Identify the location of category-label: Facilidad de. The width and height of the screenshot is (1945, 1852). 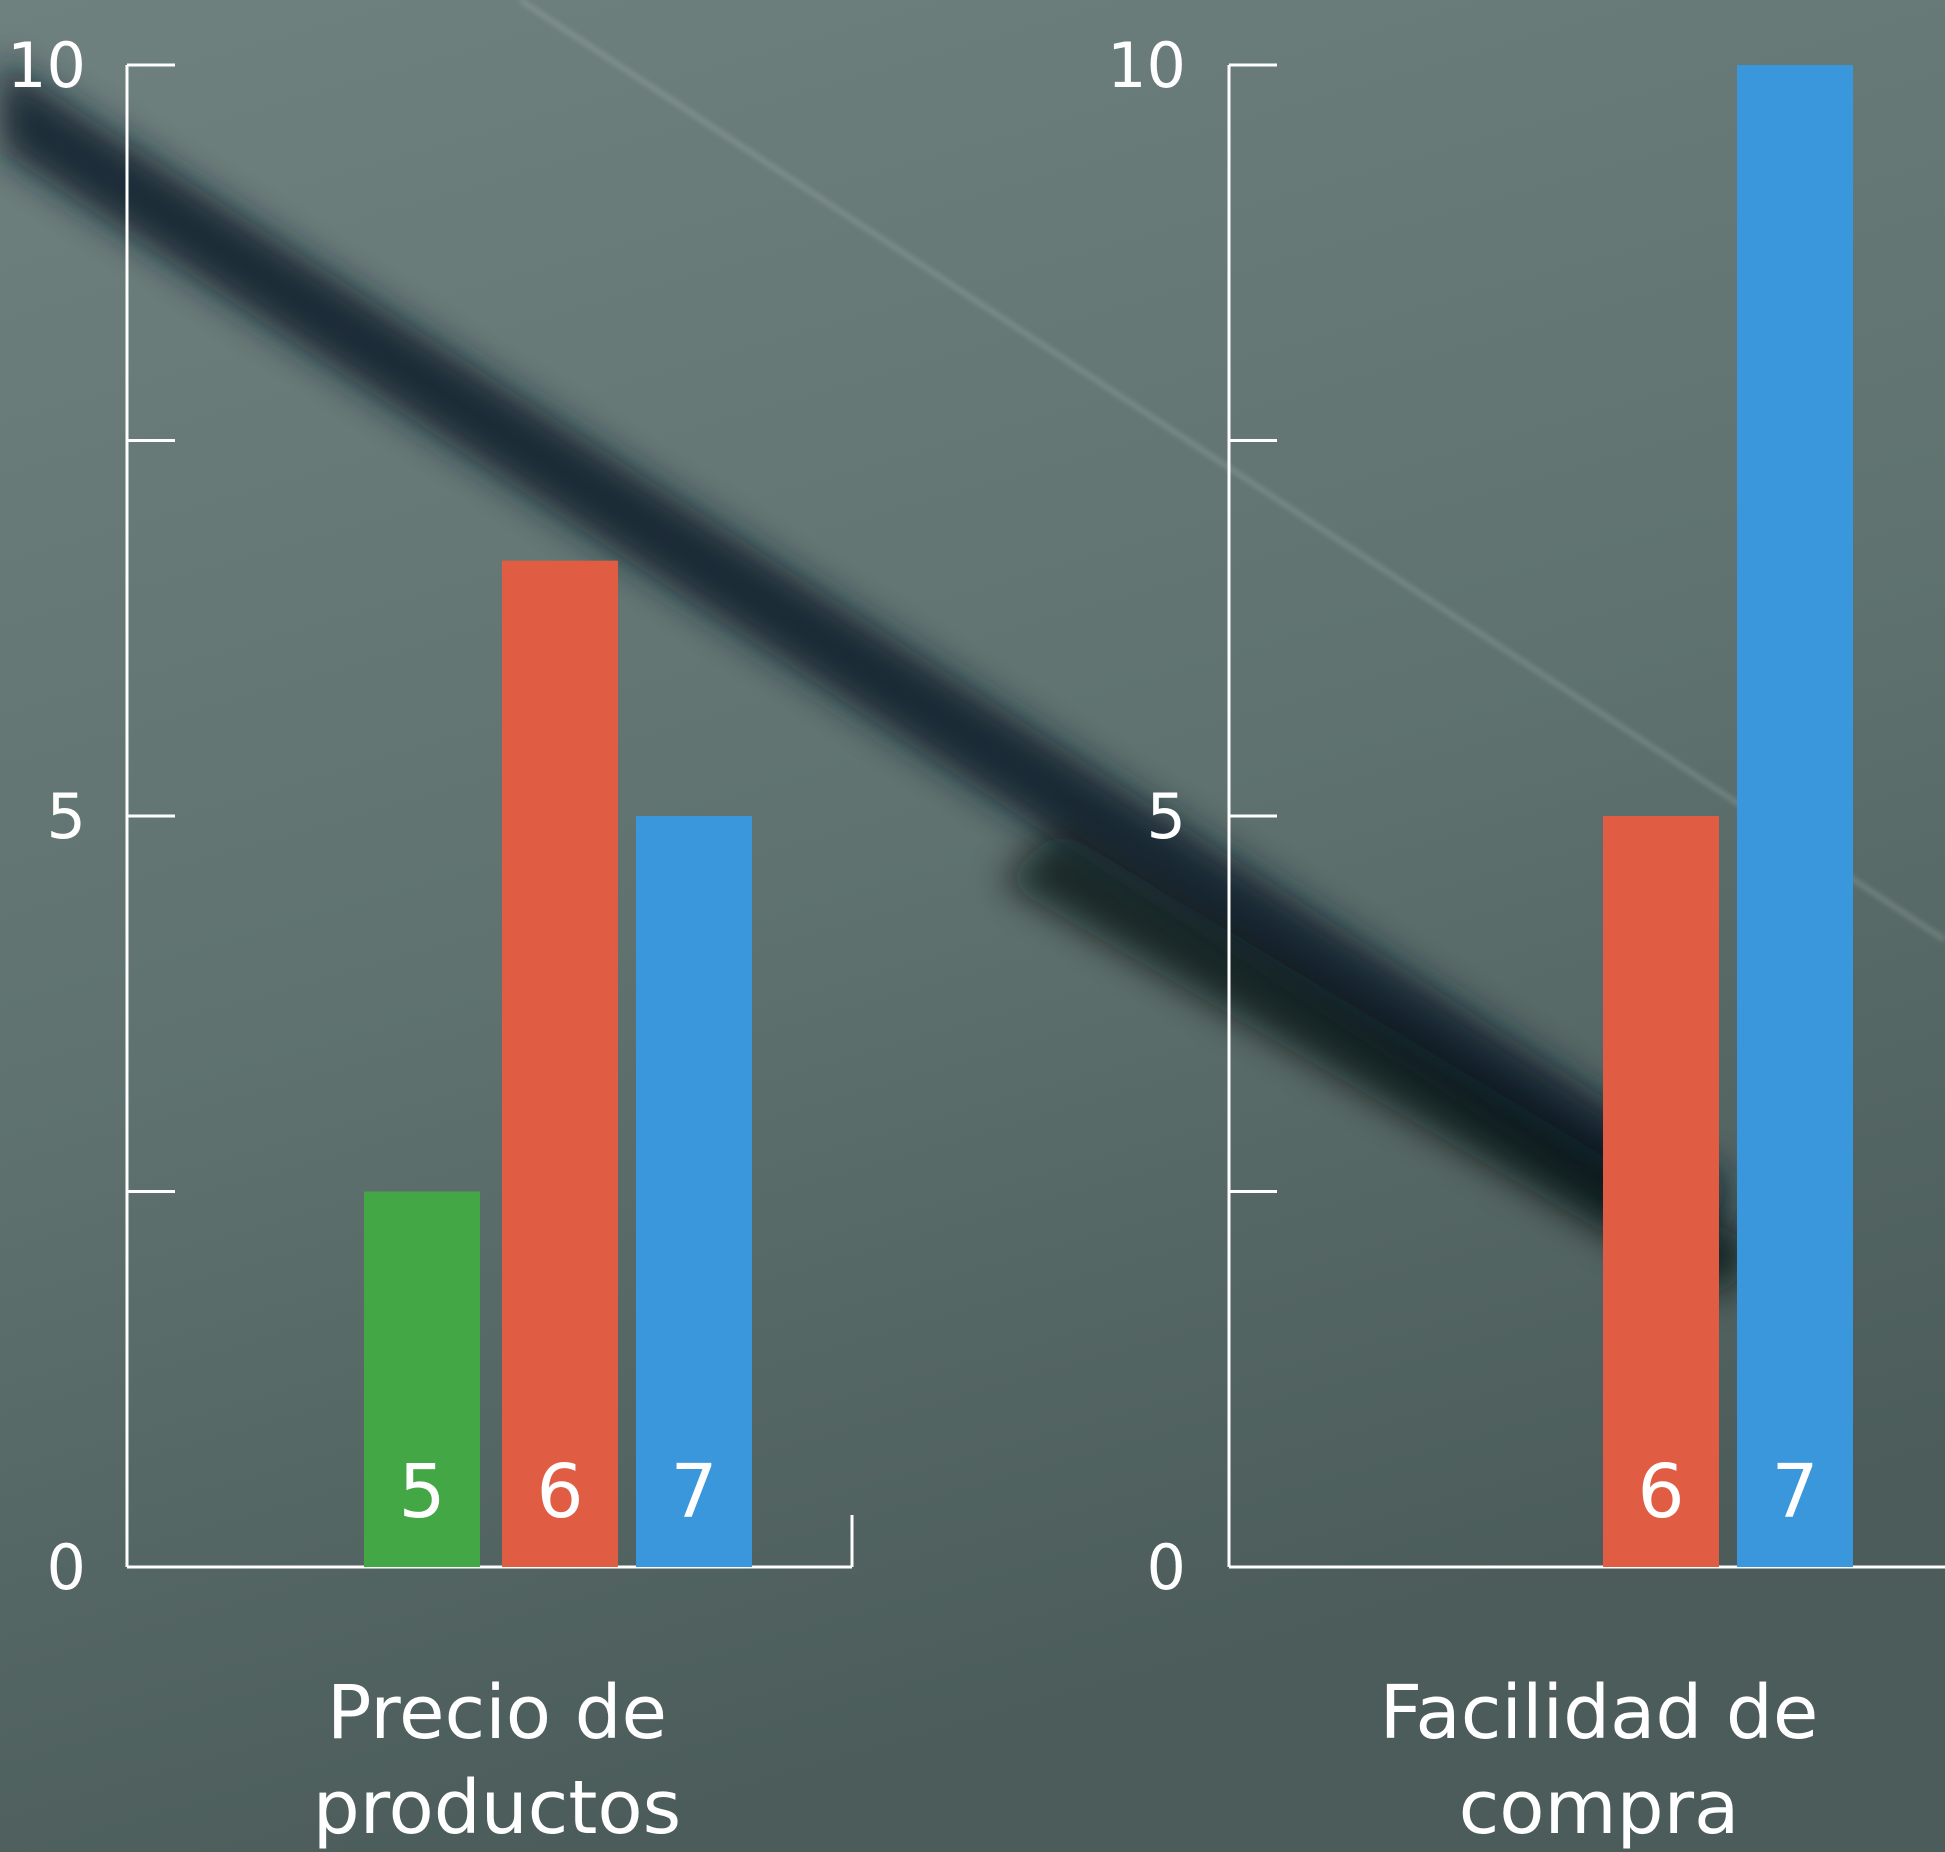
(1599, 1713).